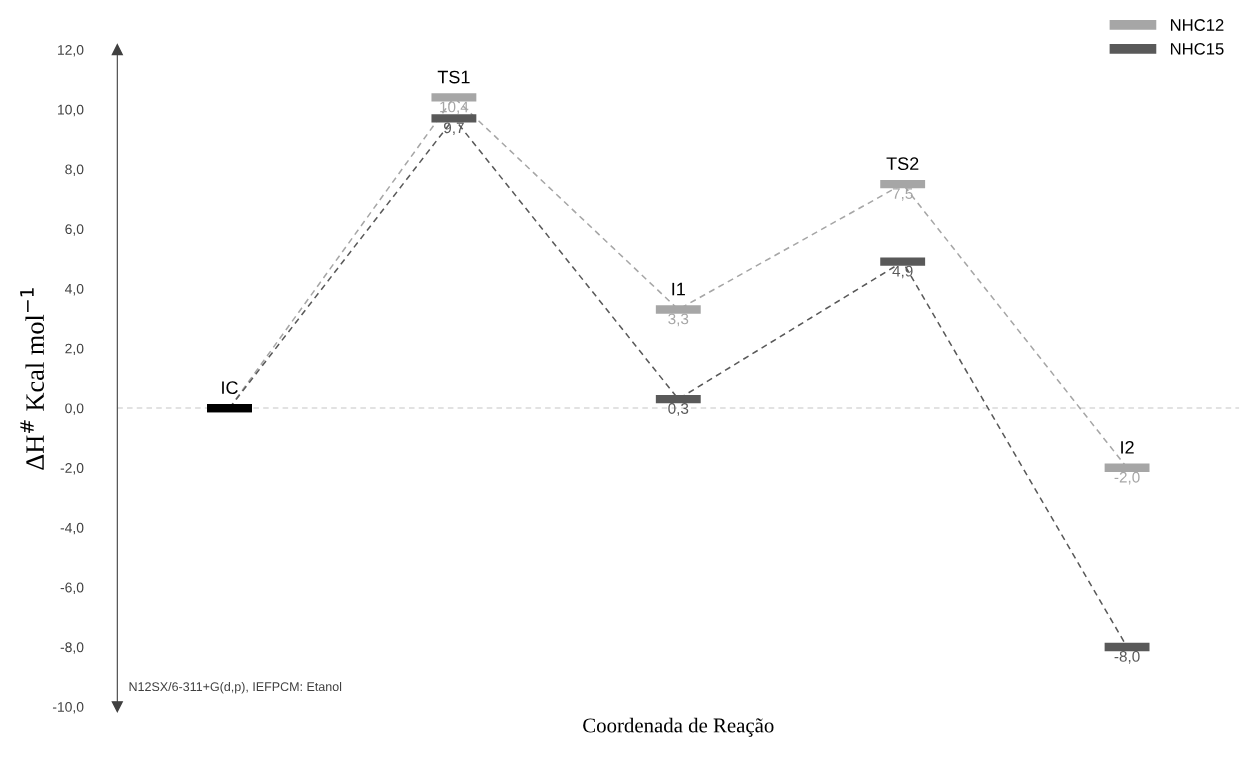 Image resolution: width=1248 pixels, height=764 pixels. What do you see at coordinates (902, 272) in the screenshot?
I see `data-label: 4,9` at bounding box center [902, 272].